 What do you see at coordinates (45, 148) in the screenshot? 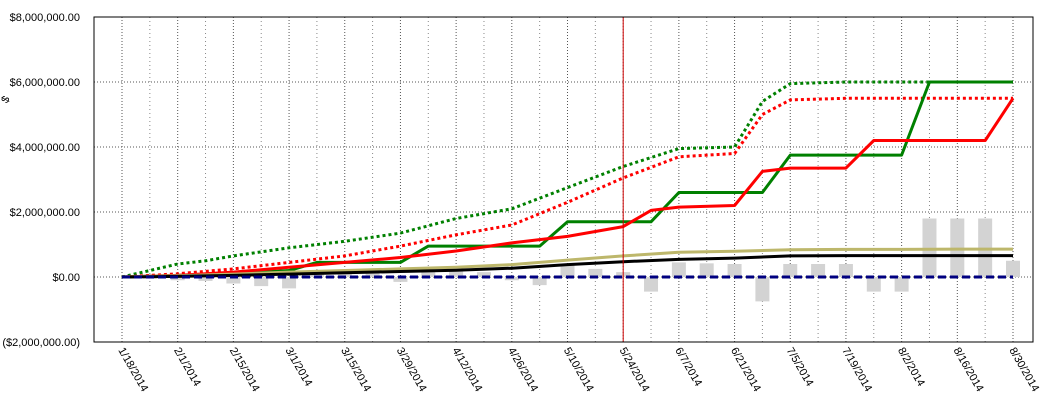
I see `y-tick-label: $4,000,000.00` at bounding box center [45, 148].